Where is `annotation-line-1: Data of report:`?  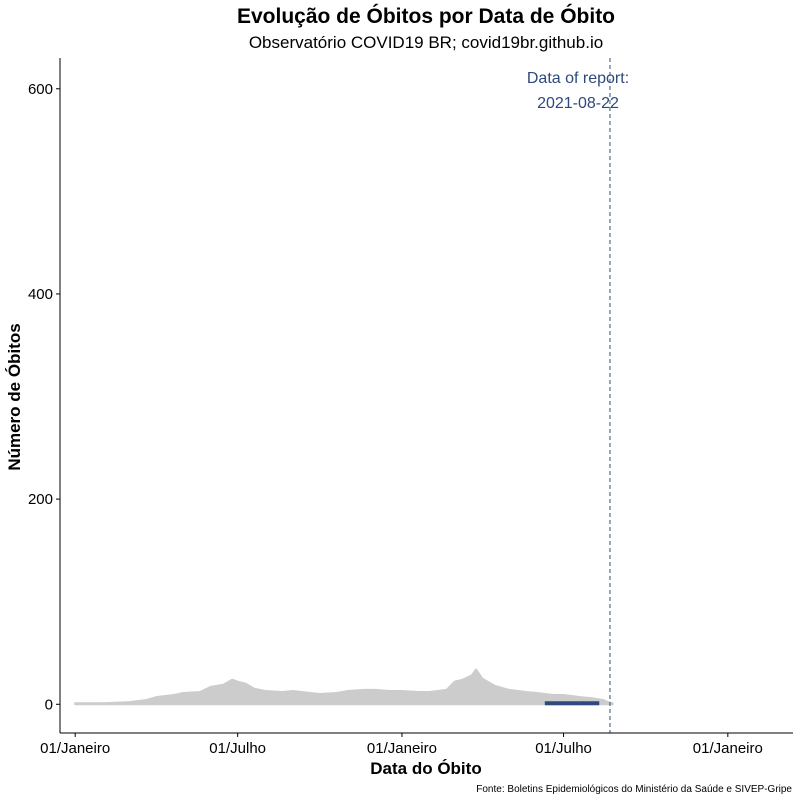
annotation-line-1: Data of report: is located at coordinates (578, 78).